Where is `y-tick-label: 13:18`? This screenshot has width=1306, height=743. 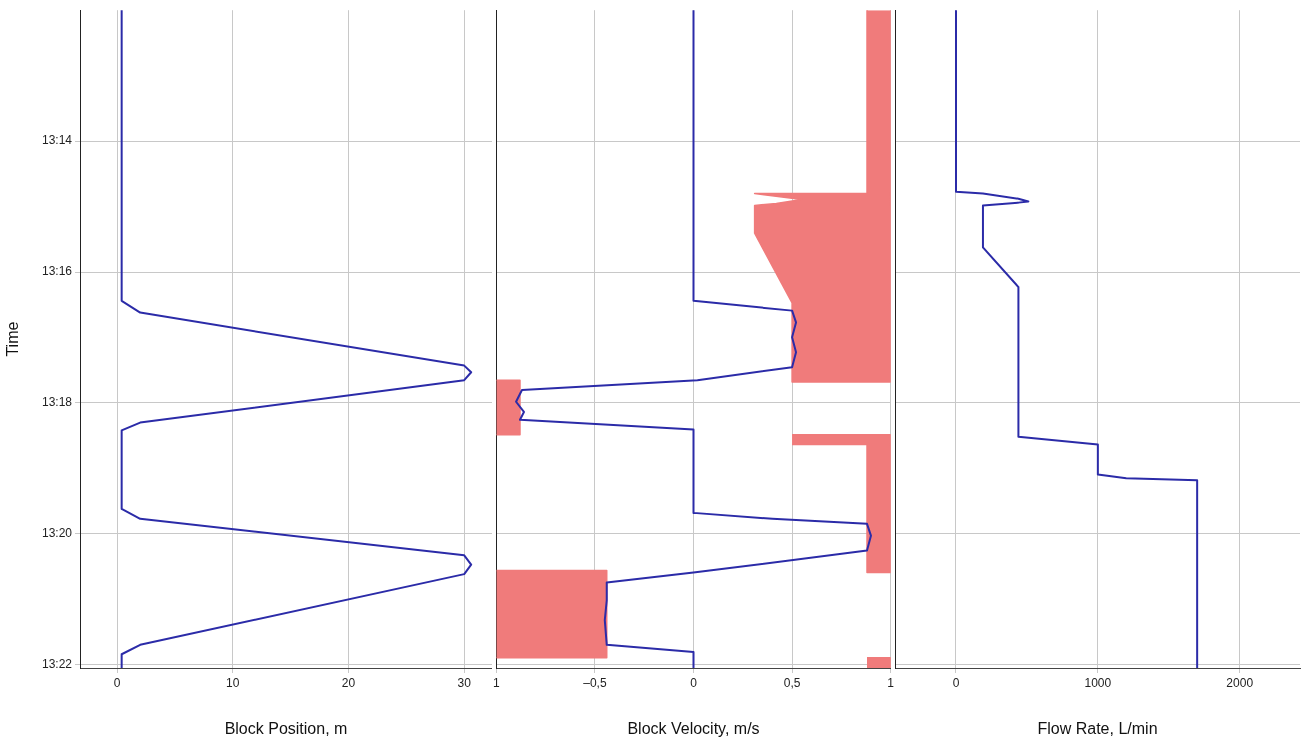
y-tick-label: 13:18 is located at coordinates (57, 402).